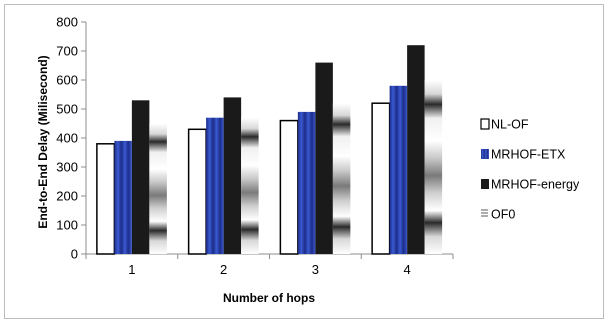  What do you see at coordinates (503, 215) in the screenshot?
I see `legend-label-of0: OF0` at bounding box center [503, 215].